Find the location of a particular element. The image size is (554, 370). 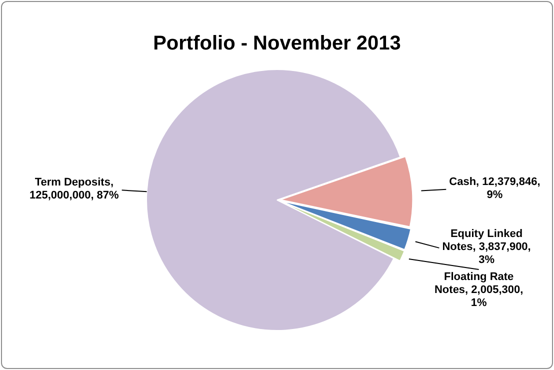

slice-label: Equity Linked Notes, 3,837,900, 3% is located at coordinates (486, 247).